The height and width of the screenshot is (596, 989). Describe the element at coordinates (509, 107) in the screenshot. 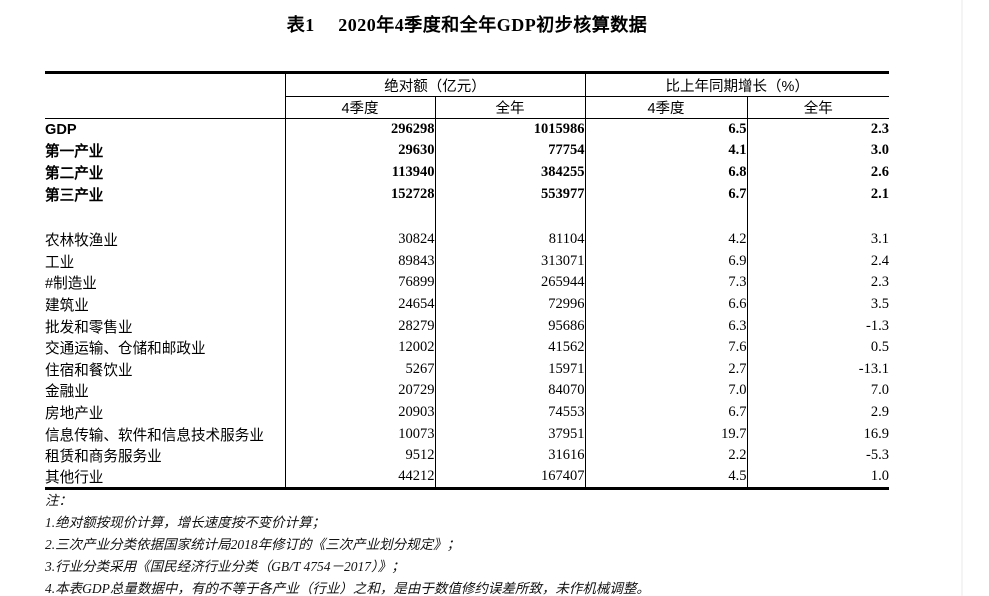

I see `subheader-abs-year: 全年` at that location.